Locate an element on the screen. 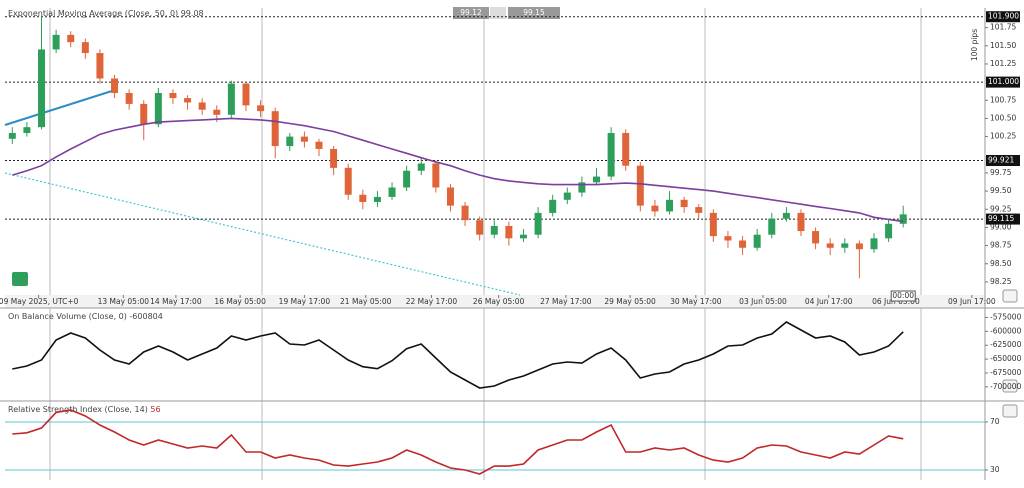  indicator-value: 56 is located at coordinates (155, 409).